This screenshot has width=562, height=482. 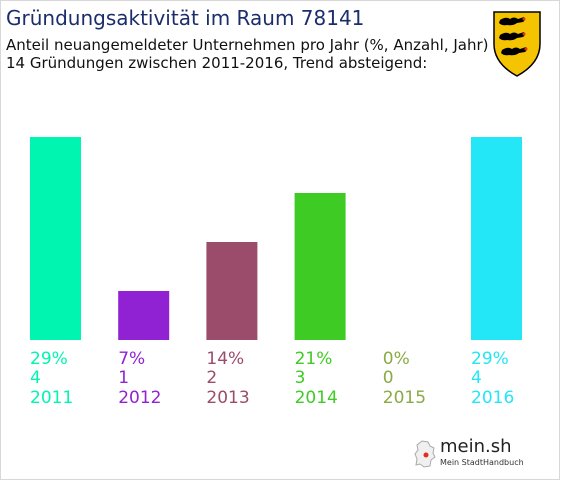 I want to click on count-label-2015: 0, so click(x=388, y=378).